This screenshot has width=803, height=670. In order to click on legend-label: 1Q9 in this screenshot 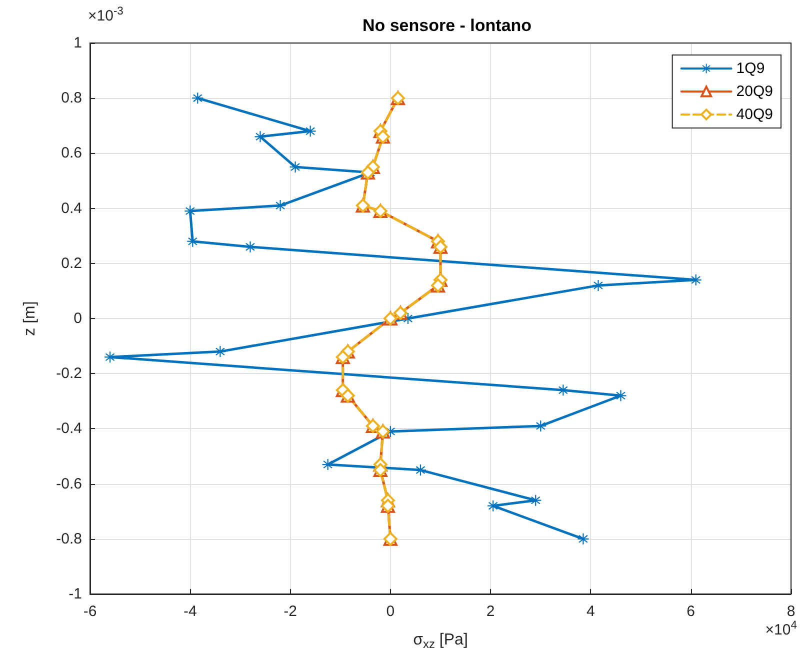, I will do `click(750, 68)`.